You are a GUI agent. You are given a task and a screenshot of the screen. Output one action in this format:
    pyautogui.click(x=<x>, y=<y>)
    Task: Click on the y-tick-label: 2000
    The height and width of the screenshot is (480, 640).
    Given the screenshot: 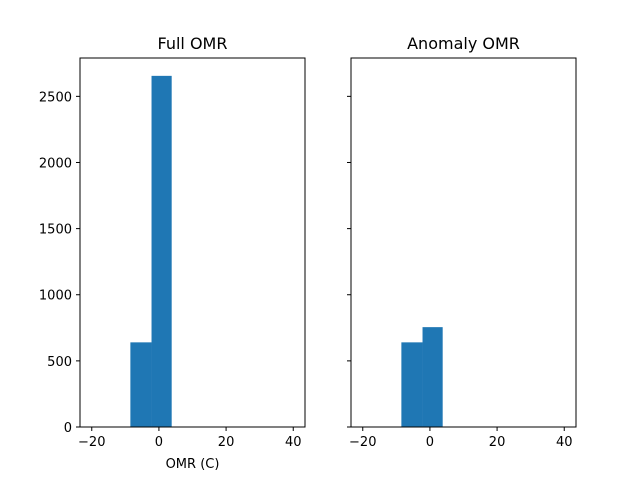 What is the action you would take?
    pyautogui.click(x=55, y=163)
    